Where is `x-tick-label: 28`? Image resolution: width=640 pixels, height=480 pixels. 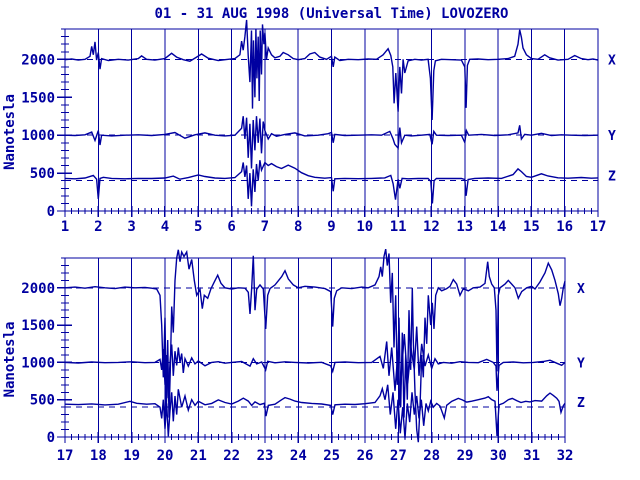
x-tick-label: 28 is located at coordinates (431, 456).